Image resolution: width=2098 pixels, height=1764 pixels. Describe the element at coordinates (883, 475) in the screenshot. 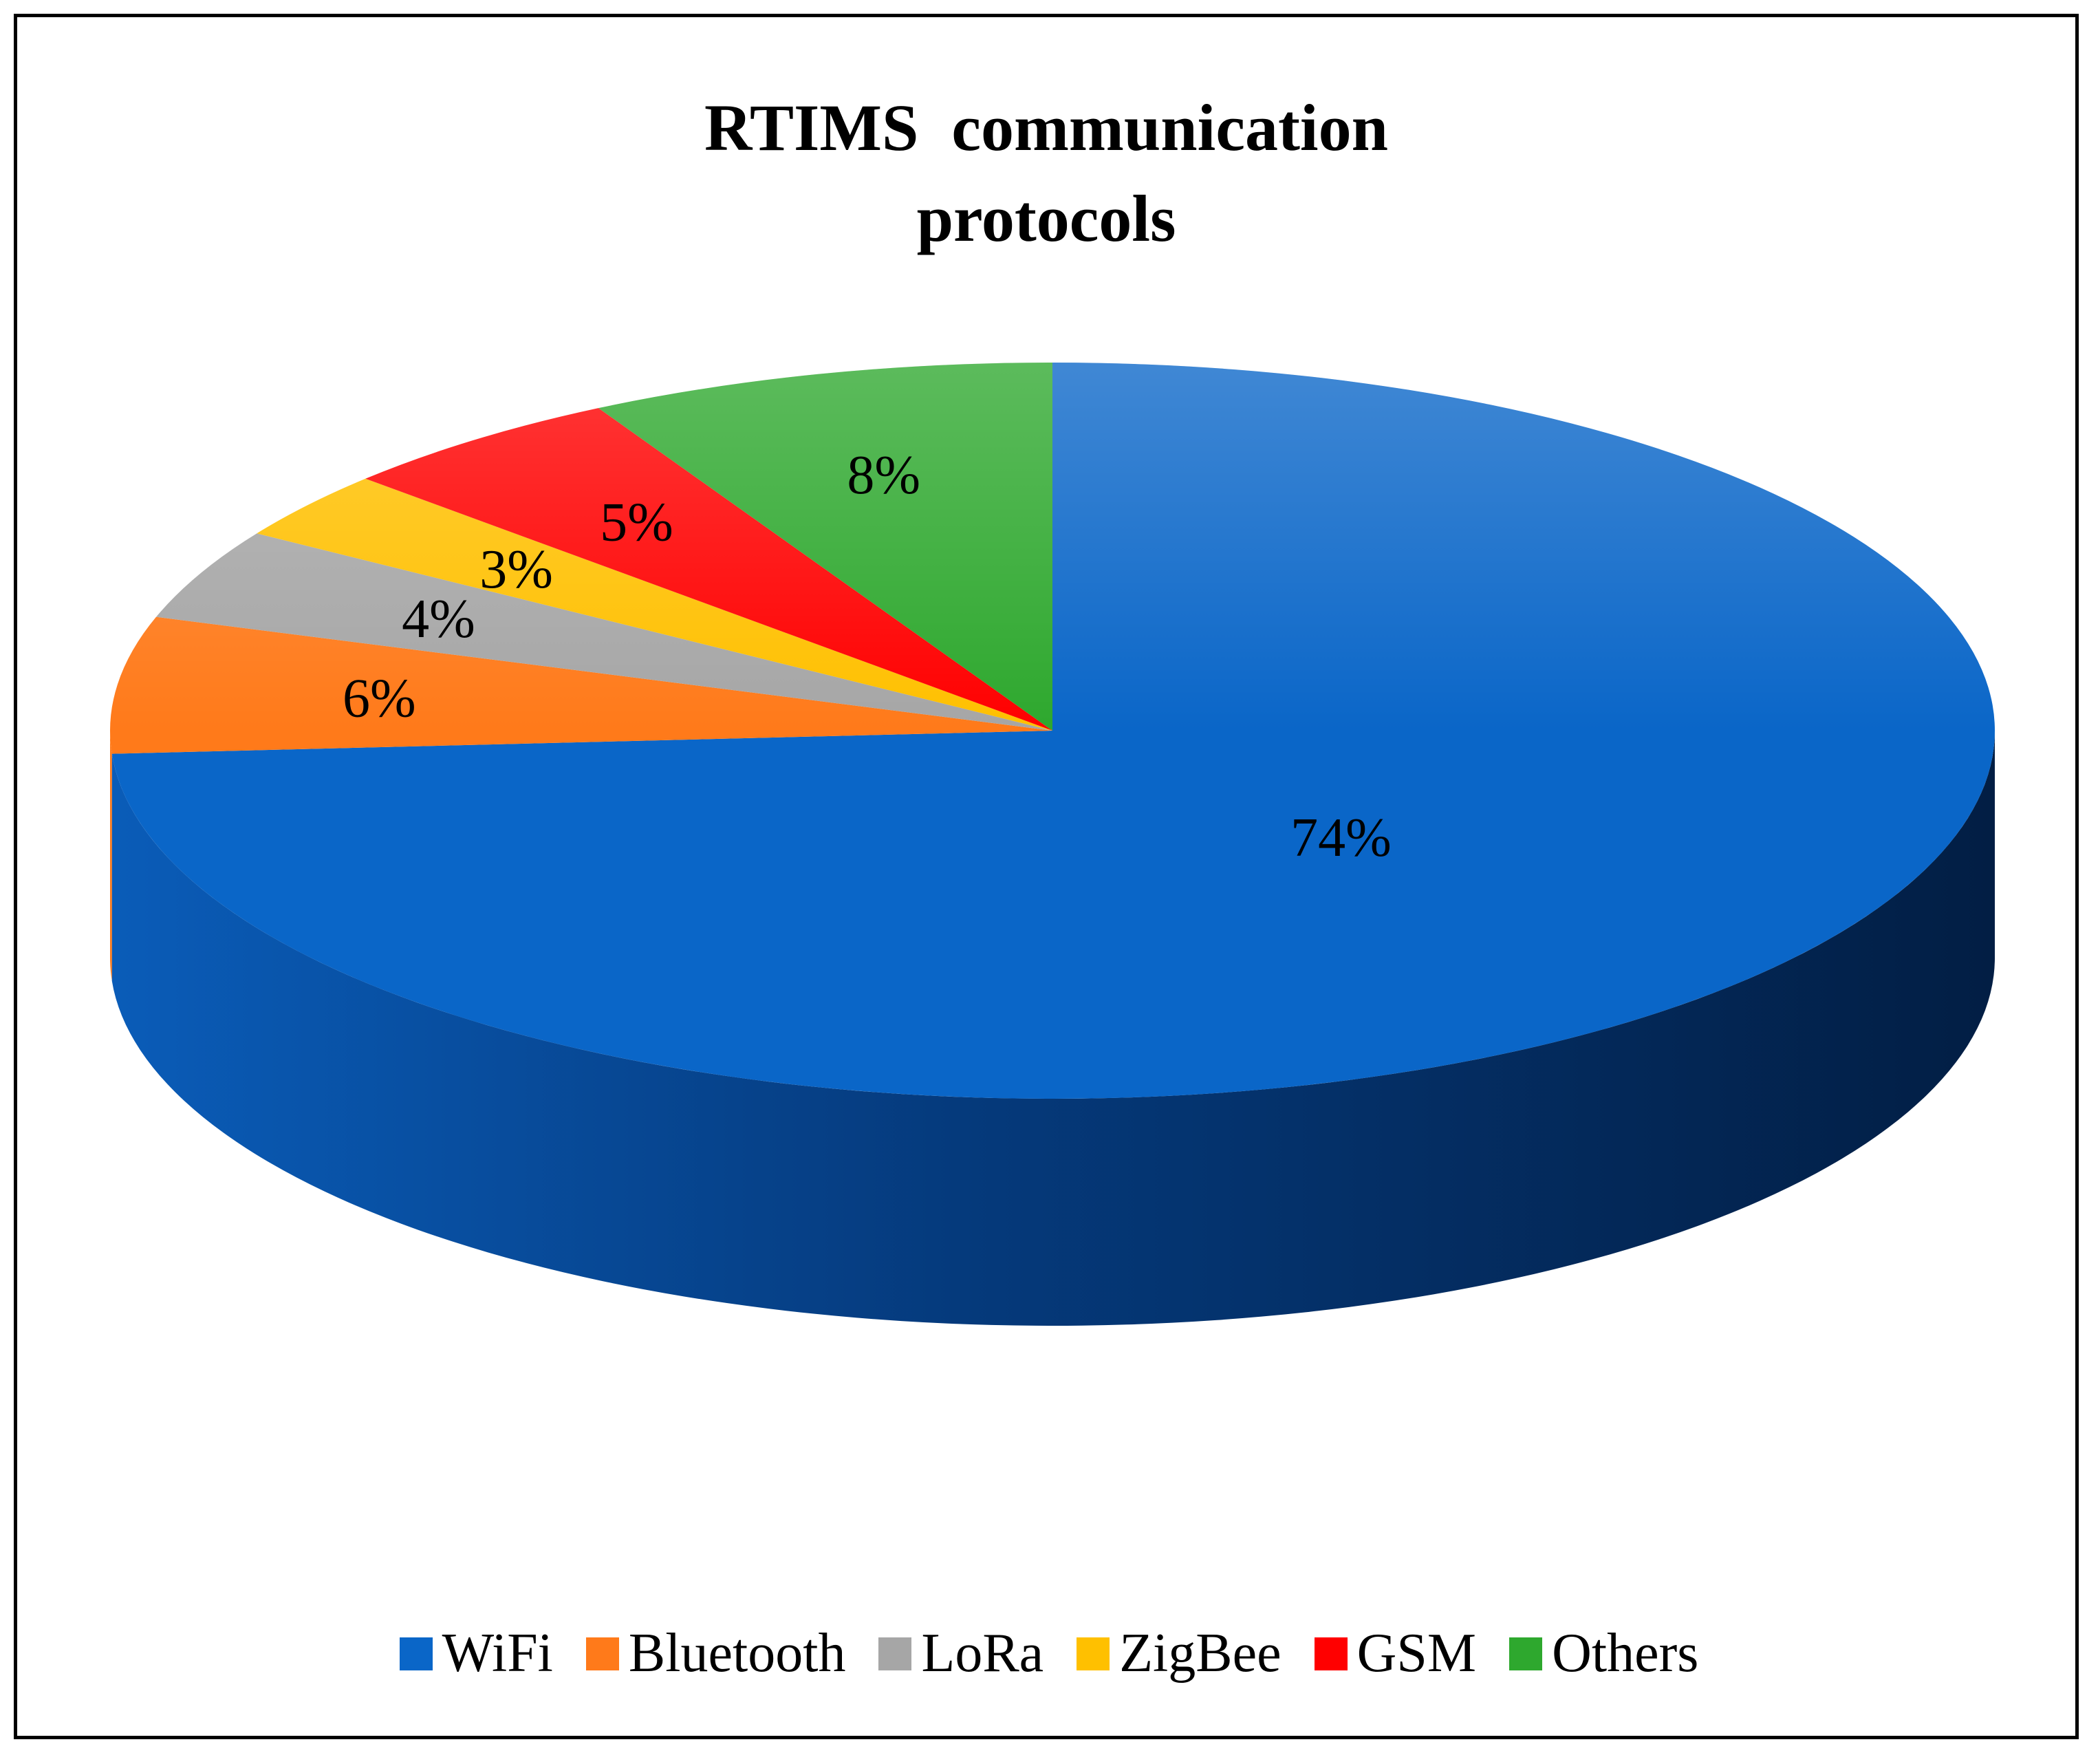

I see `data-label-others: 8%` at that location.